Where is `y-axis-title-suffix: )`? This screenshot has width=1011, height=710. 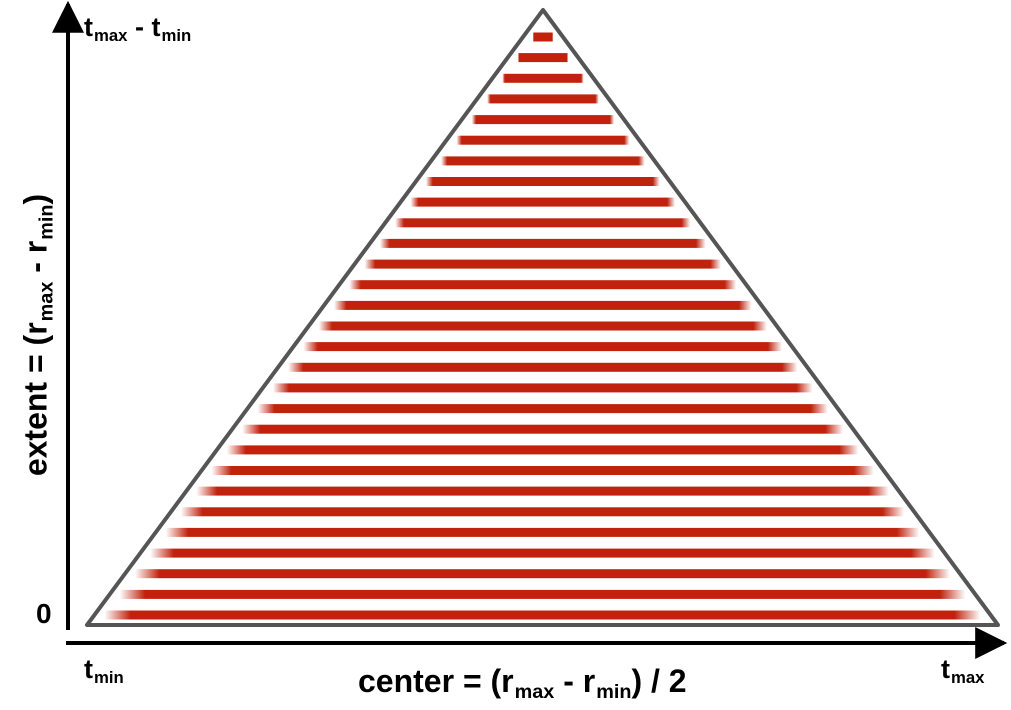 y-axis-title-suffix: ) is located at coordinates (35, 199).